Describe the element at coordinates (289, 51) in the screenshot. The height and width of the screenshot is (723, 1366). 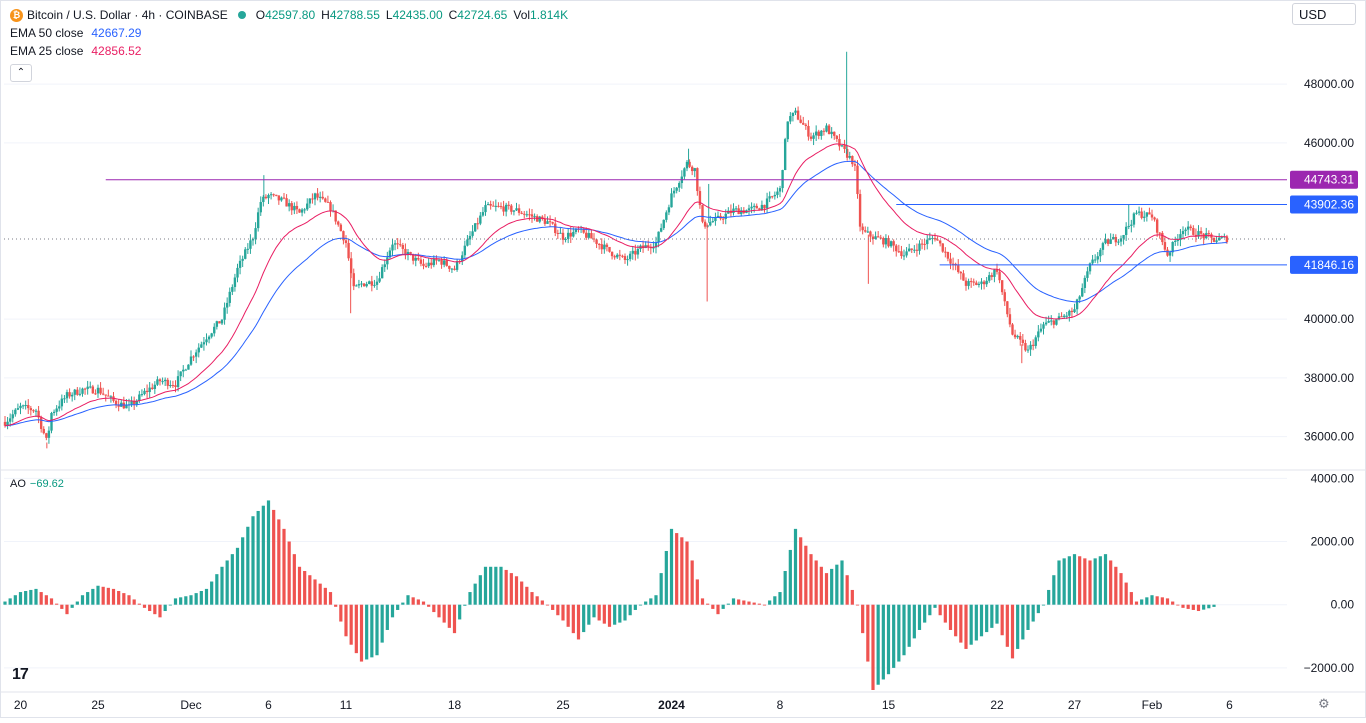
I see `ema25-row: EMA 25 close 42856.52` at that location.